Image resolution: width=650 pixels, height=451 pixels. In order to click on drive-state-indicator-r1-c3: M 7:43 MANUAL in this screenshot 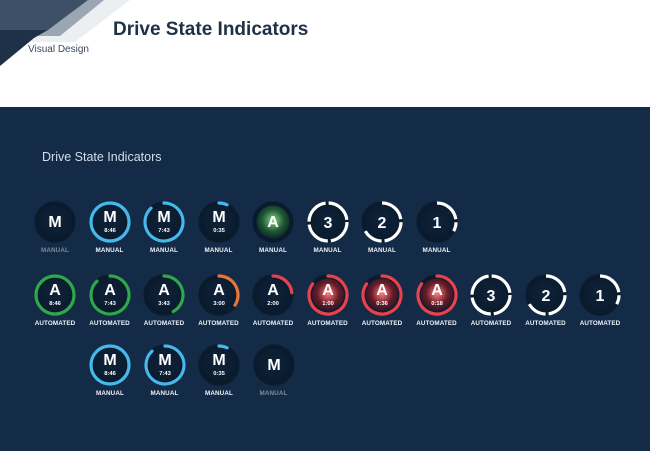, I will do `click(164, 227)`.